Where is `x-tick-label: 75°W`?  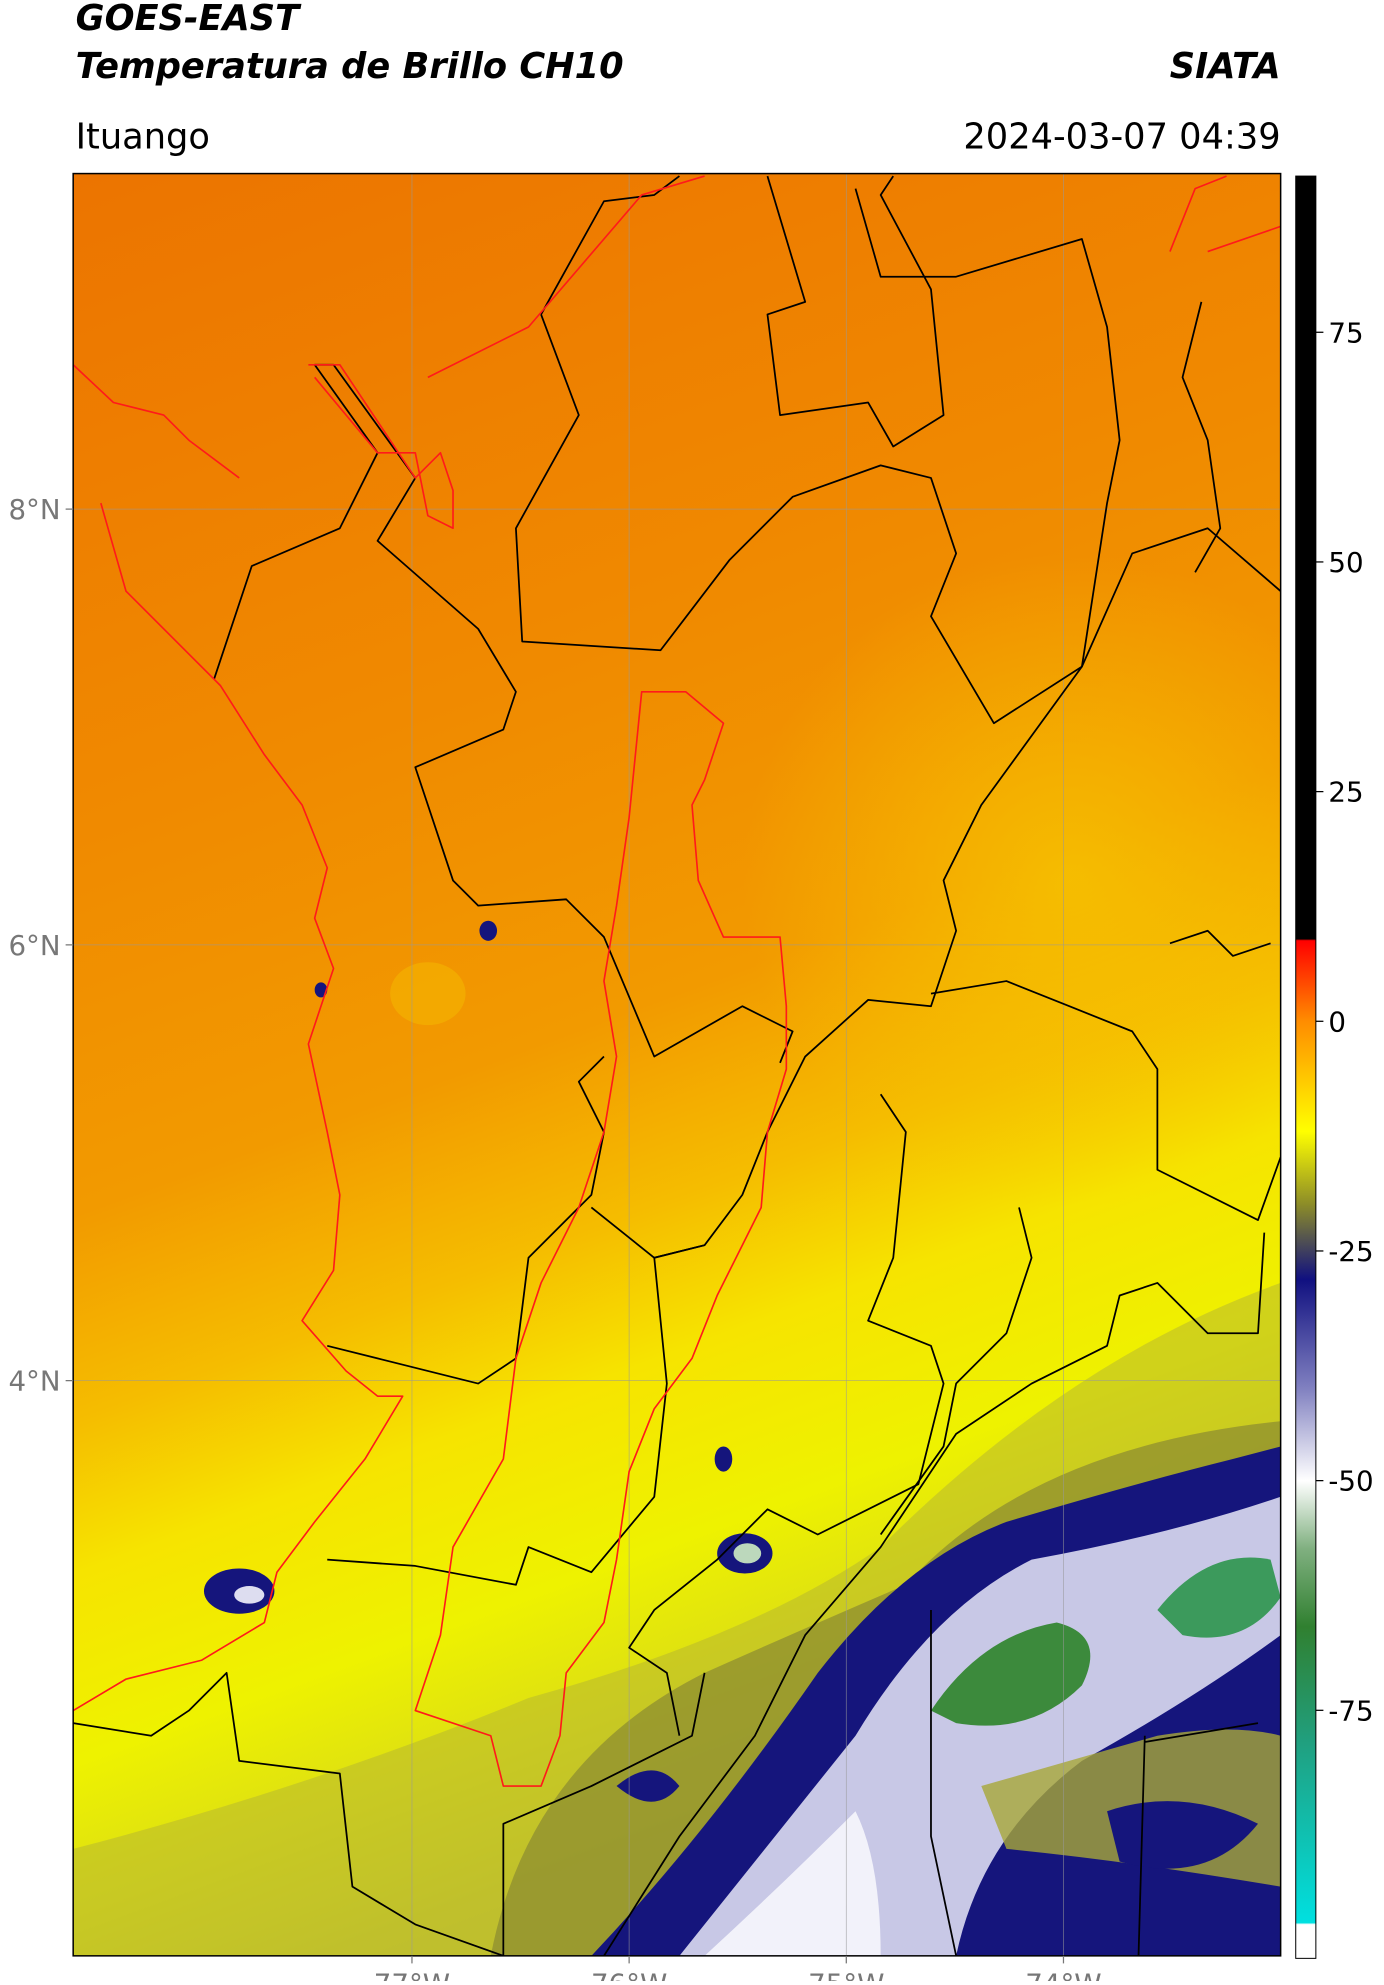
x-tick-label: 75°W is located at coordinates (846, 1974).